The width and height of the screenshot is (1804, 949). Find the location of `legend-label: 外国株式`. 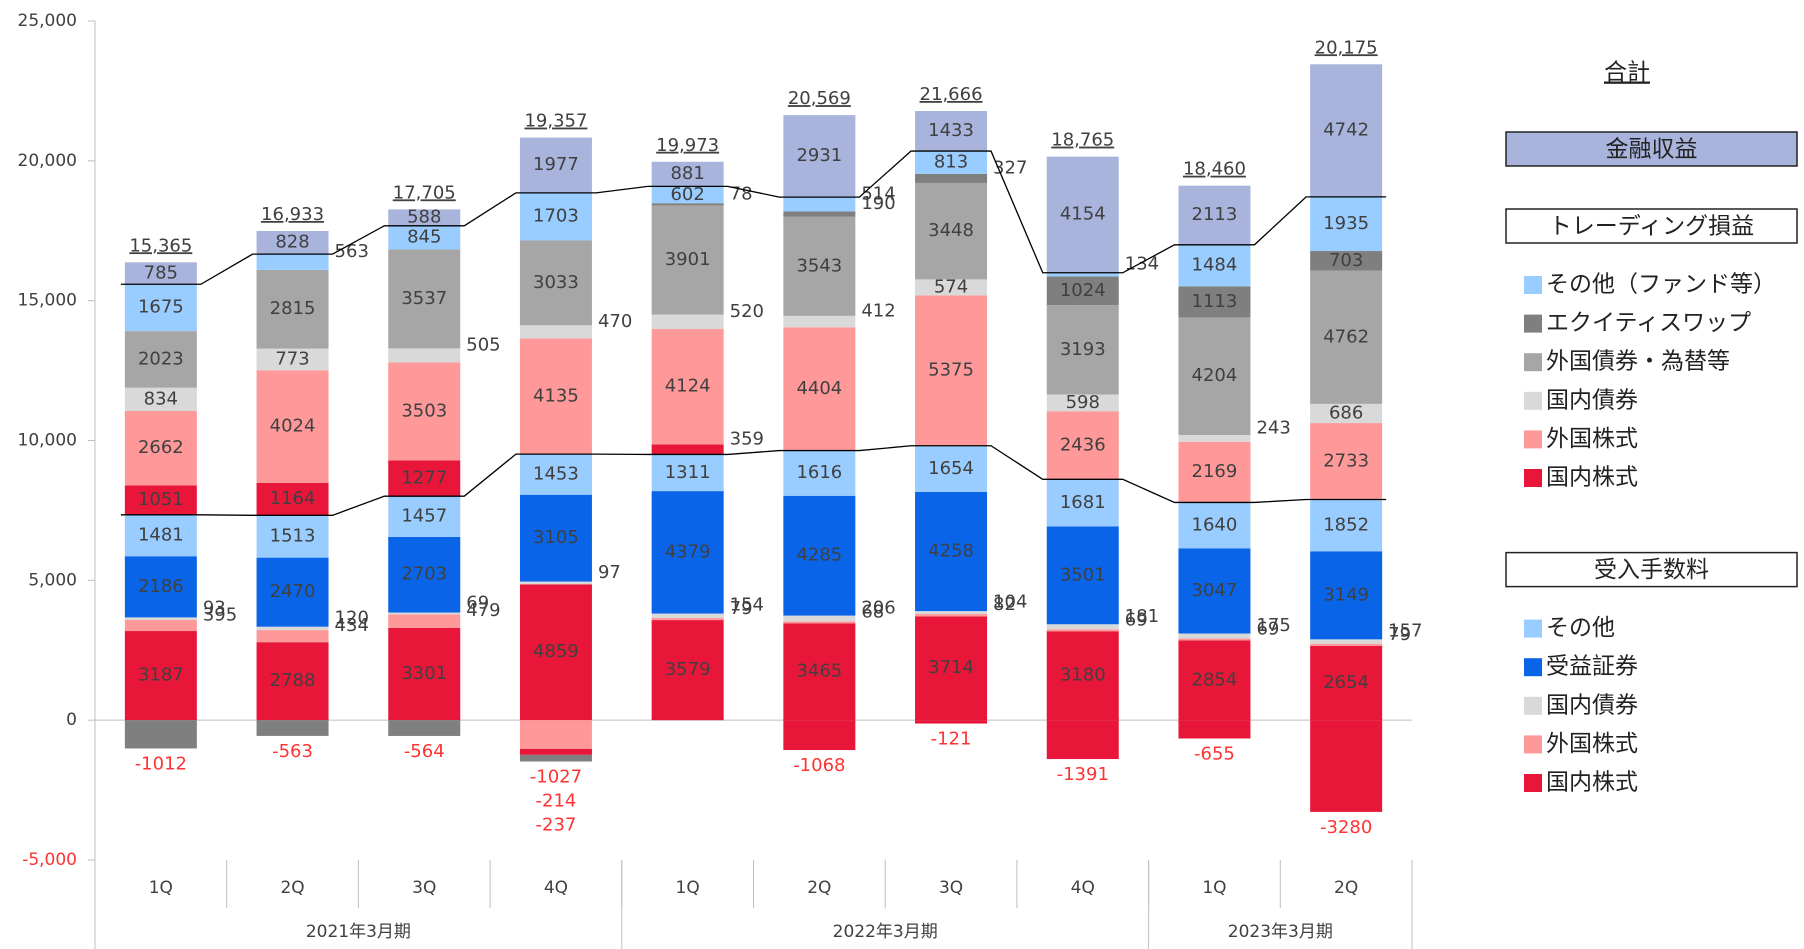

legend-label: 外国株式 is located at coordinates (1592, 744).